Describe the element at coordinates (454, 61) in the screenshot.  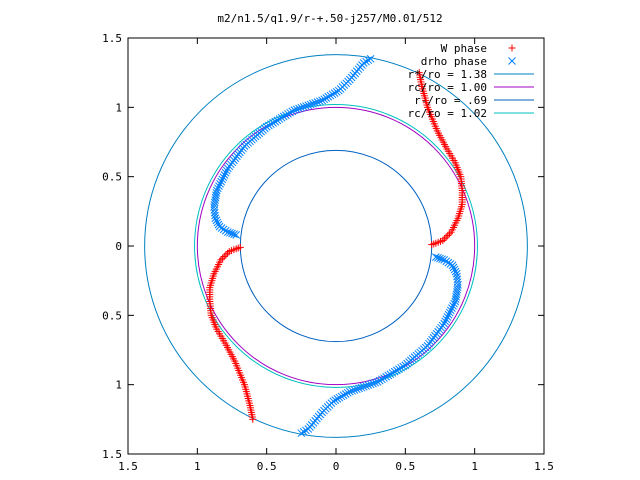
I see `legend-entry-label: drho phase` at that location.